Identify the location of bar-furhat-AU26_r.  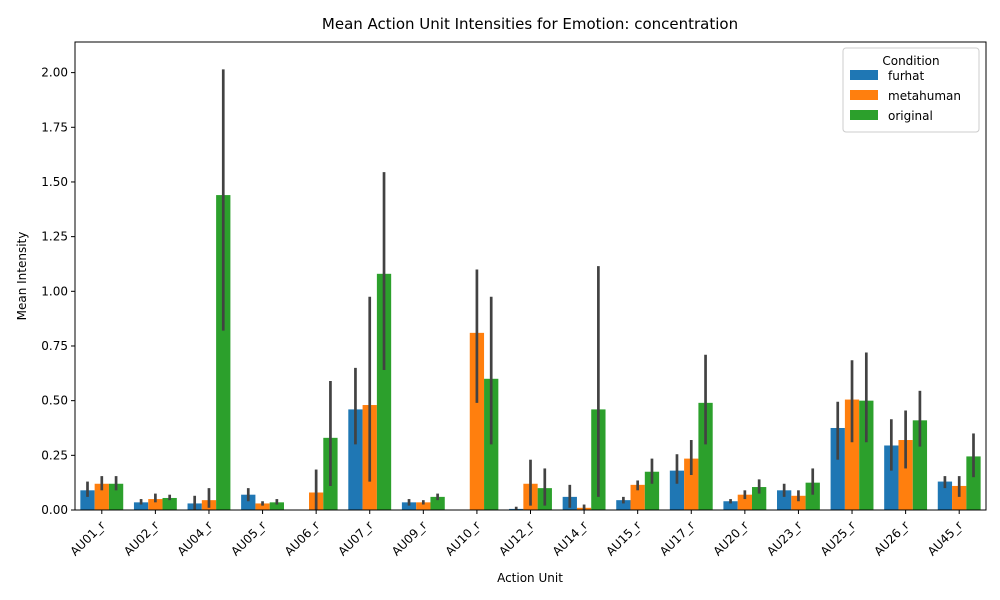
(891, 477).